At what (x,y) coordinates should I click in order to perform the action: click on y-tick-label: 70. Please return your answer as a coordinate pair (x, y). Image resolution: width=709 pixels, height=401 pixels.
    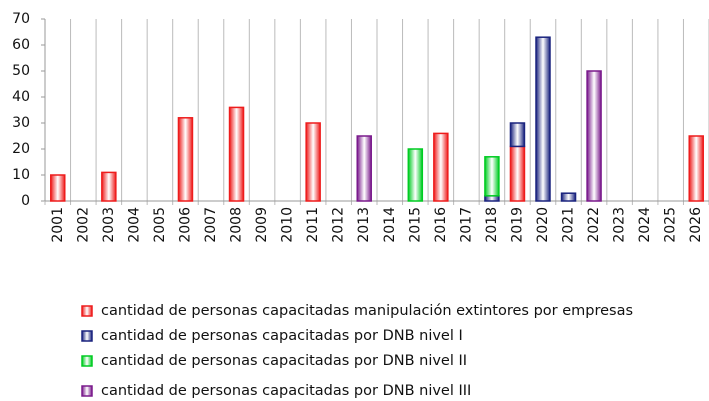
    Looking at the image, I should click on (21, 19).